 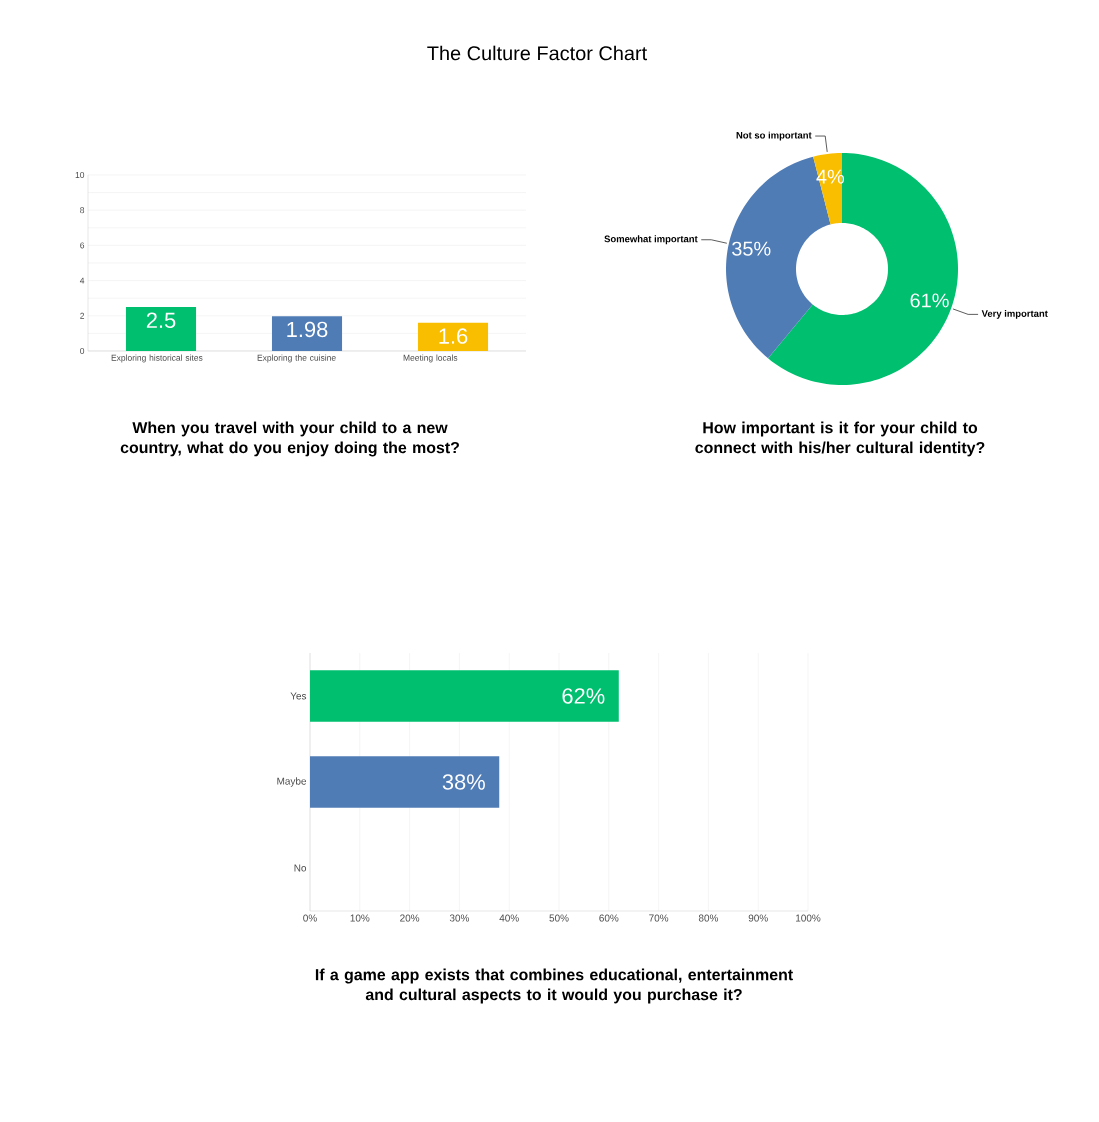 I want to click on x-tick-label: Exploring the cuisine, so click(x=296, y=358).